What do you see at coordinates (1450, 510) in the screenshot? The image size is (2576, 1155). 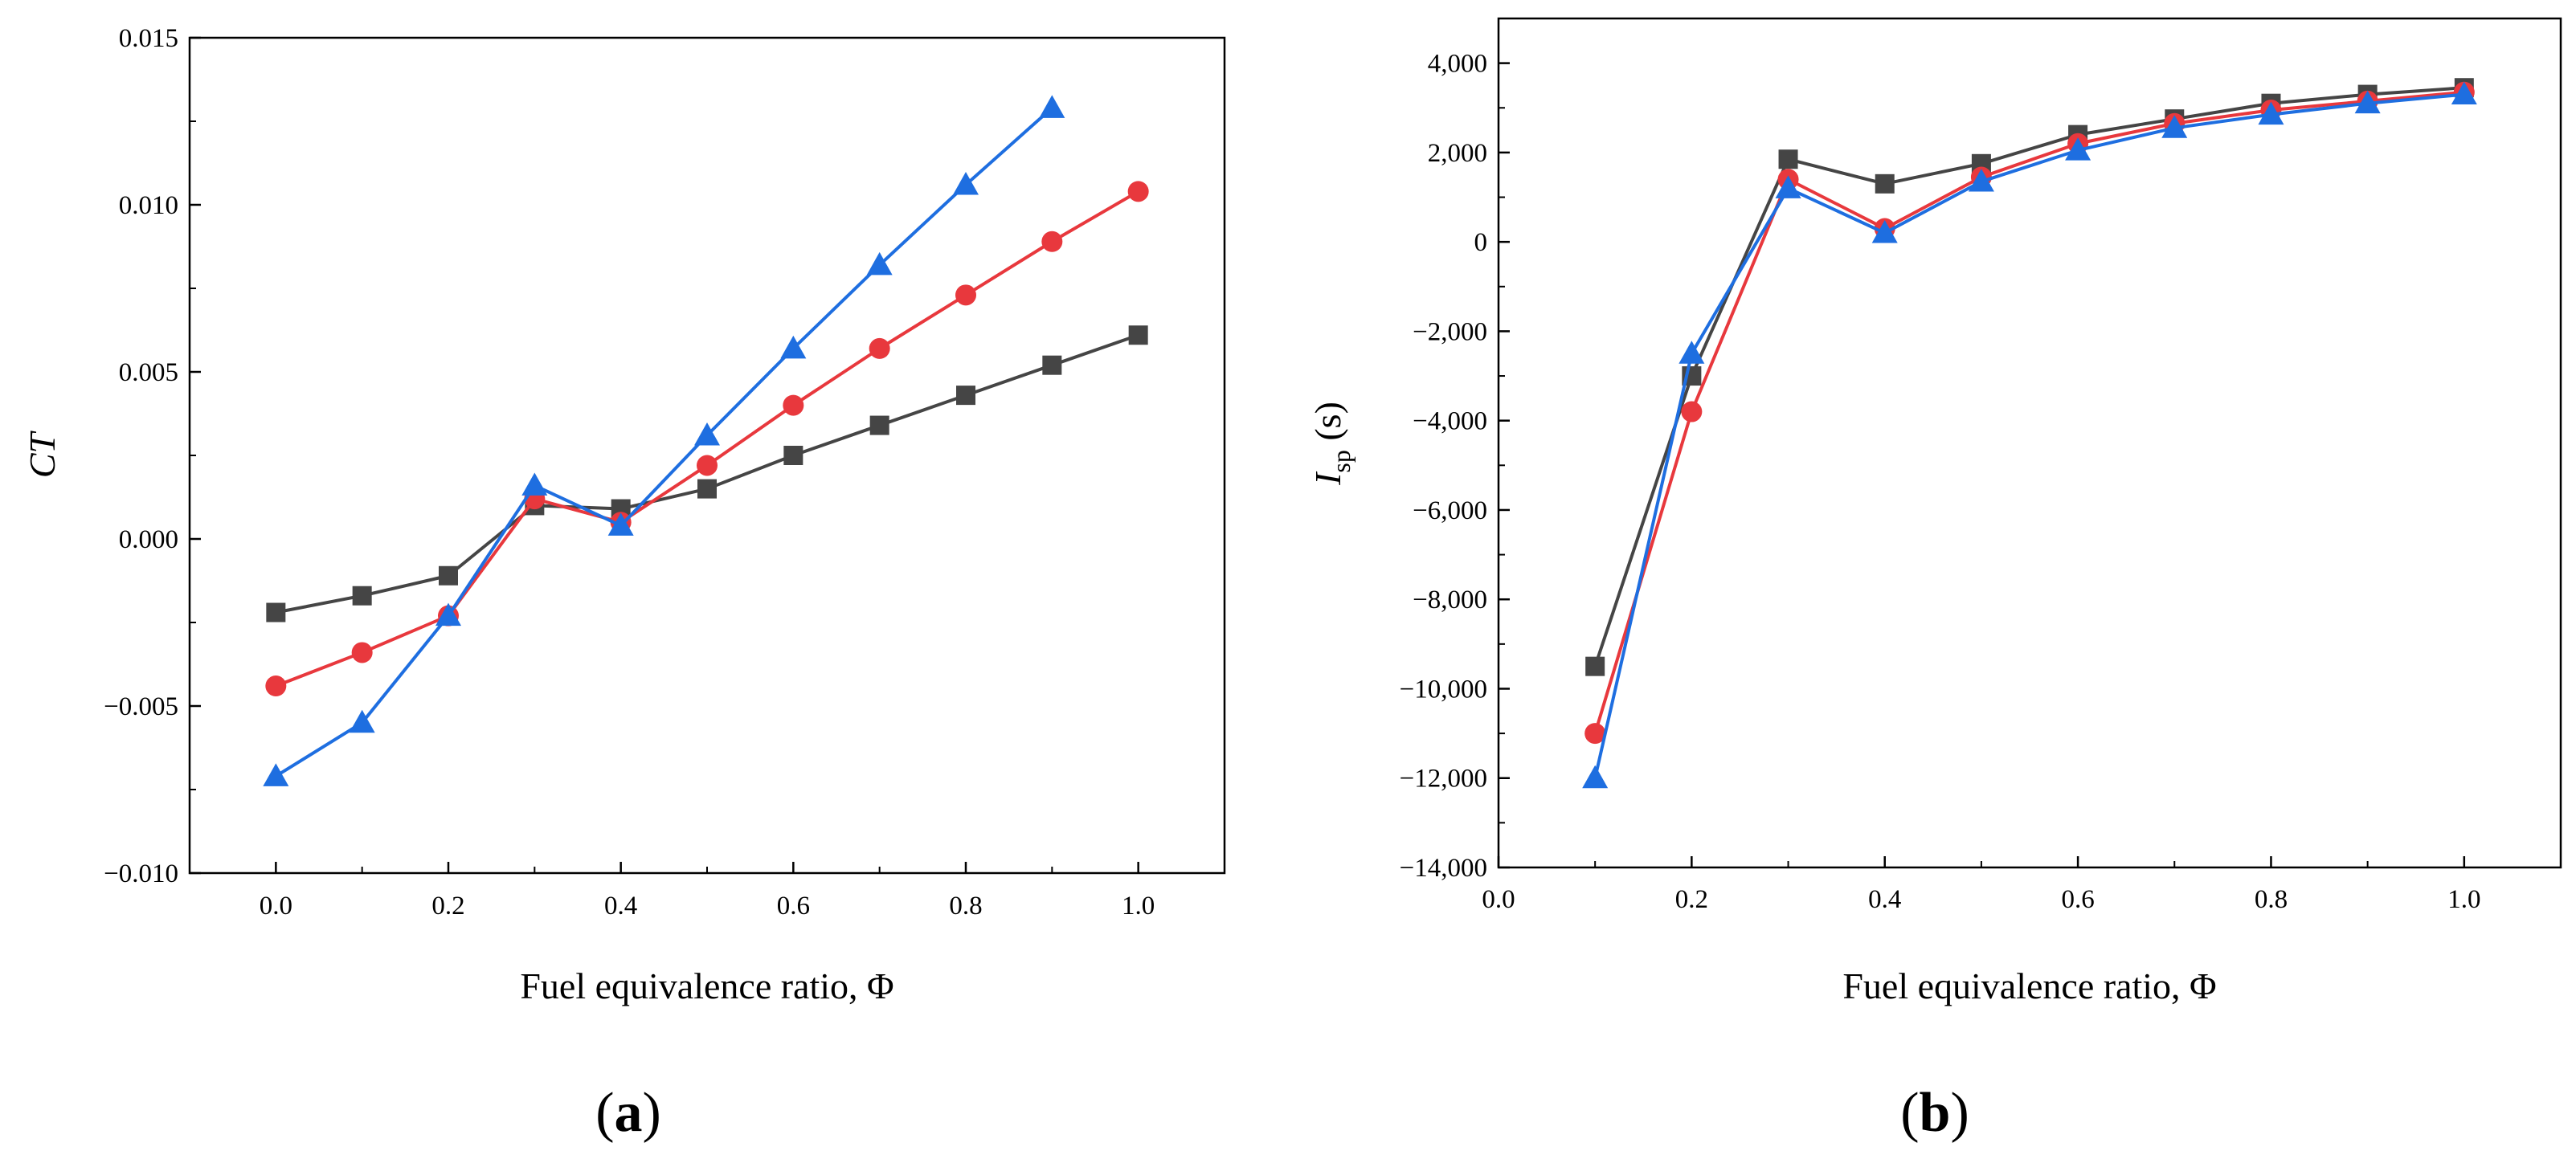 I see `panel-b-y-tick-label: −6,000` at bounding box center [1450, 510].